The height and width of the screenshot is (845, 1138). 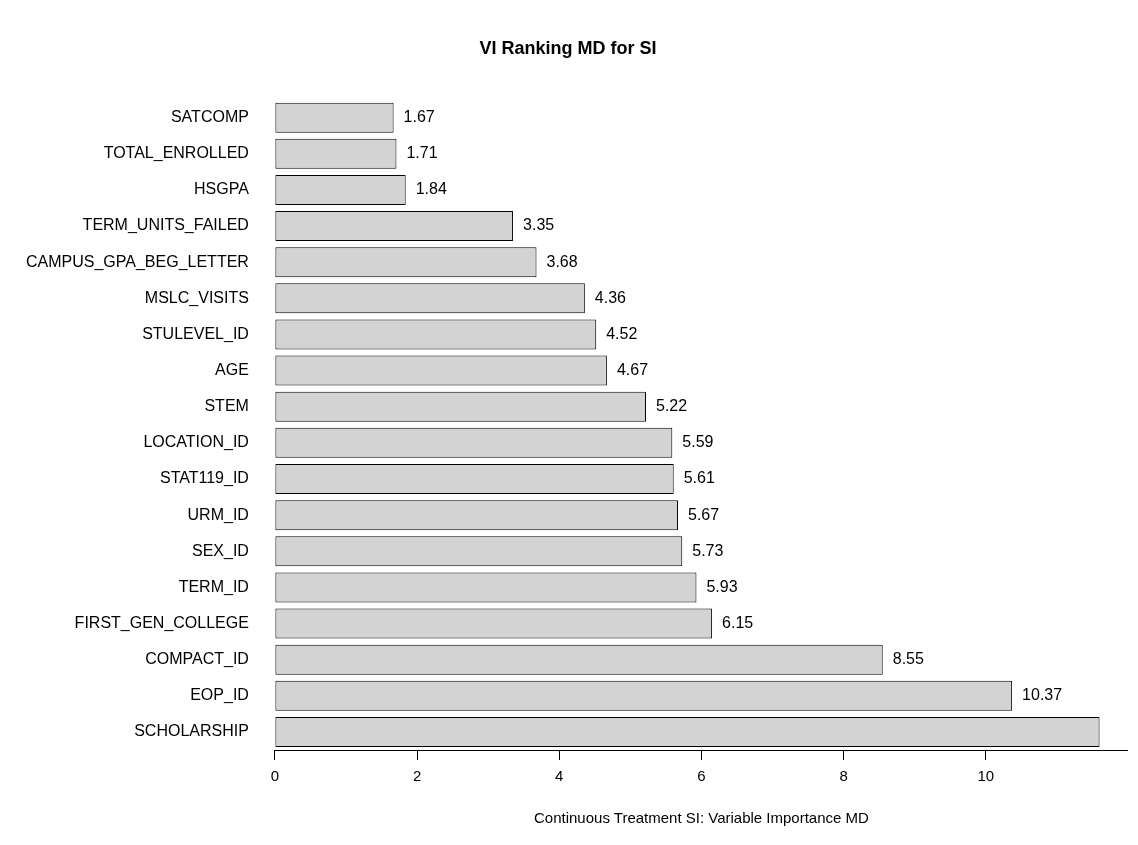 I want to click on data-label: 5.73, so click(x=708, y=550).